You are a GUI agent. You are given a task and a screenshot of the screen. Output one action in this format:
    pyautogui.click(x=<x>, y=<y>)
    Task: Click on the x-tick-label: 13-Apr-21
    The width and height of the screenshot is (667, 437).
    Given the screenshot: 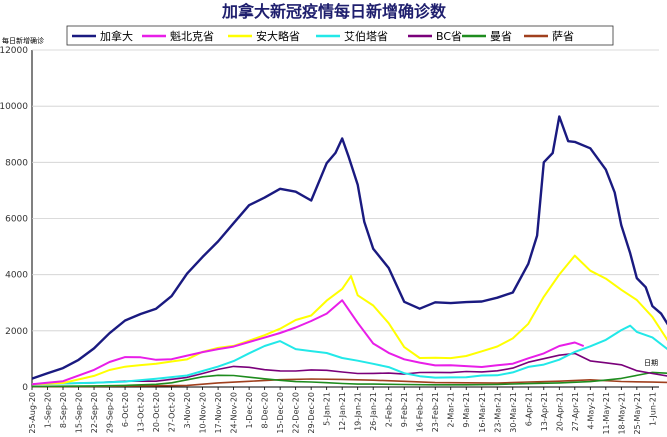 What is the action you would take?
    pyautogui.click(x=544, y=411)
    